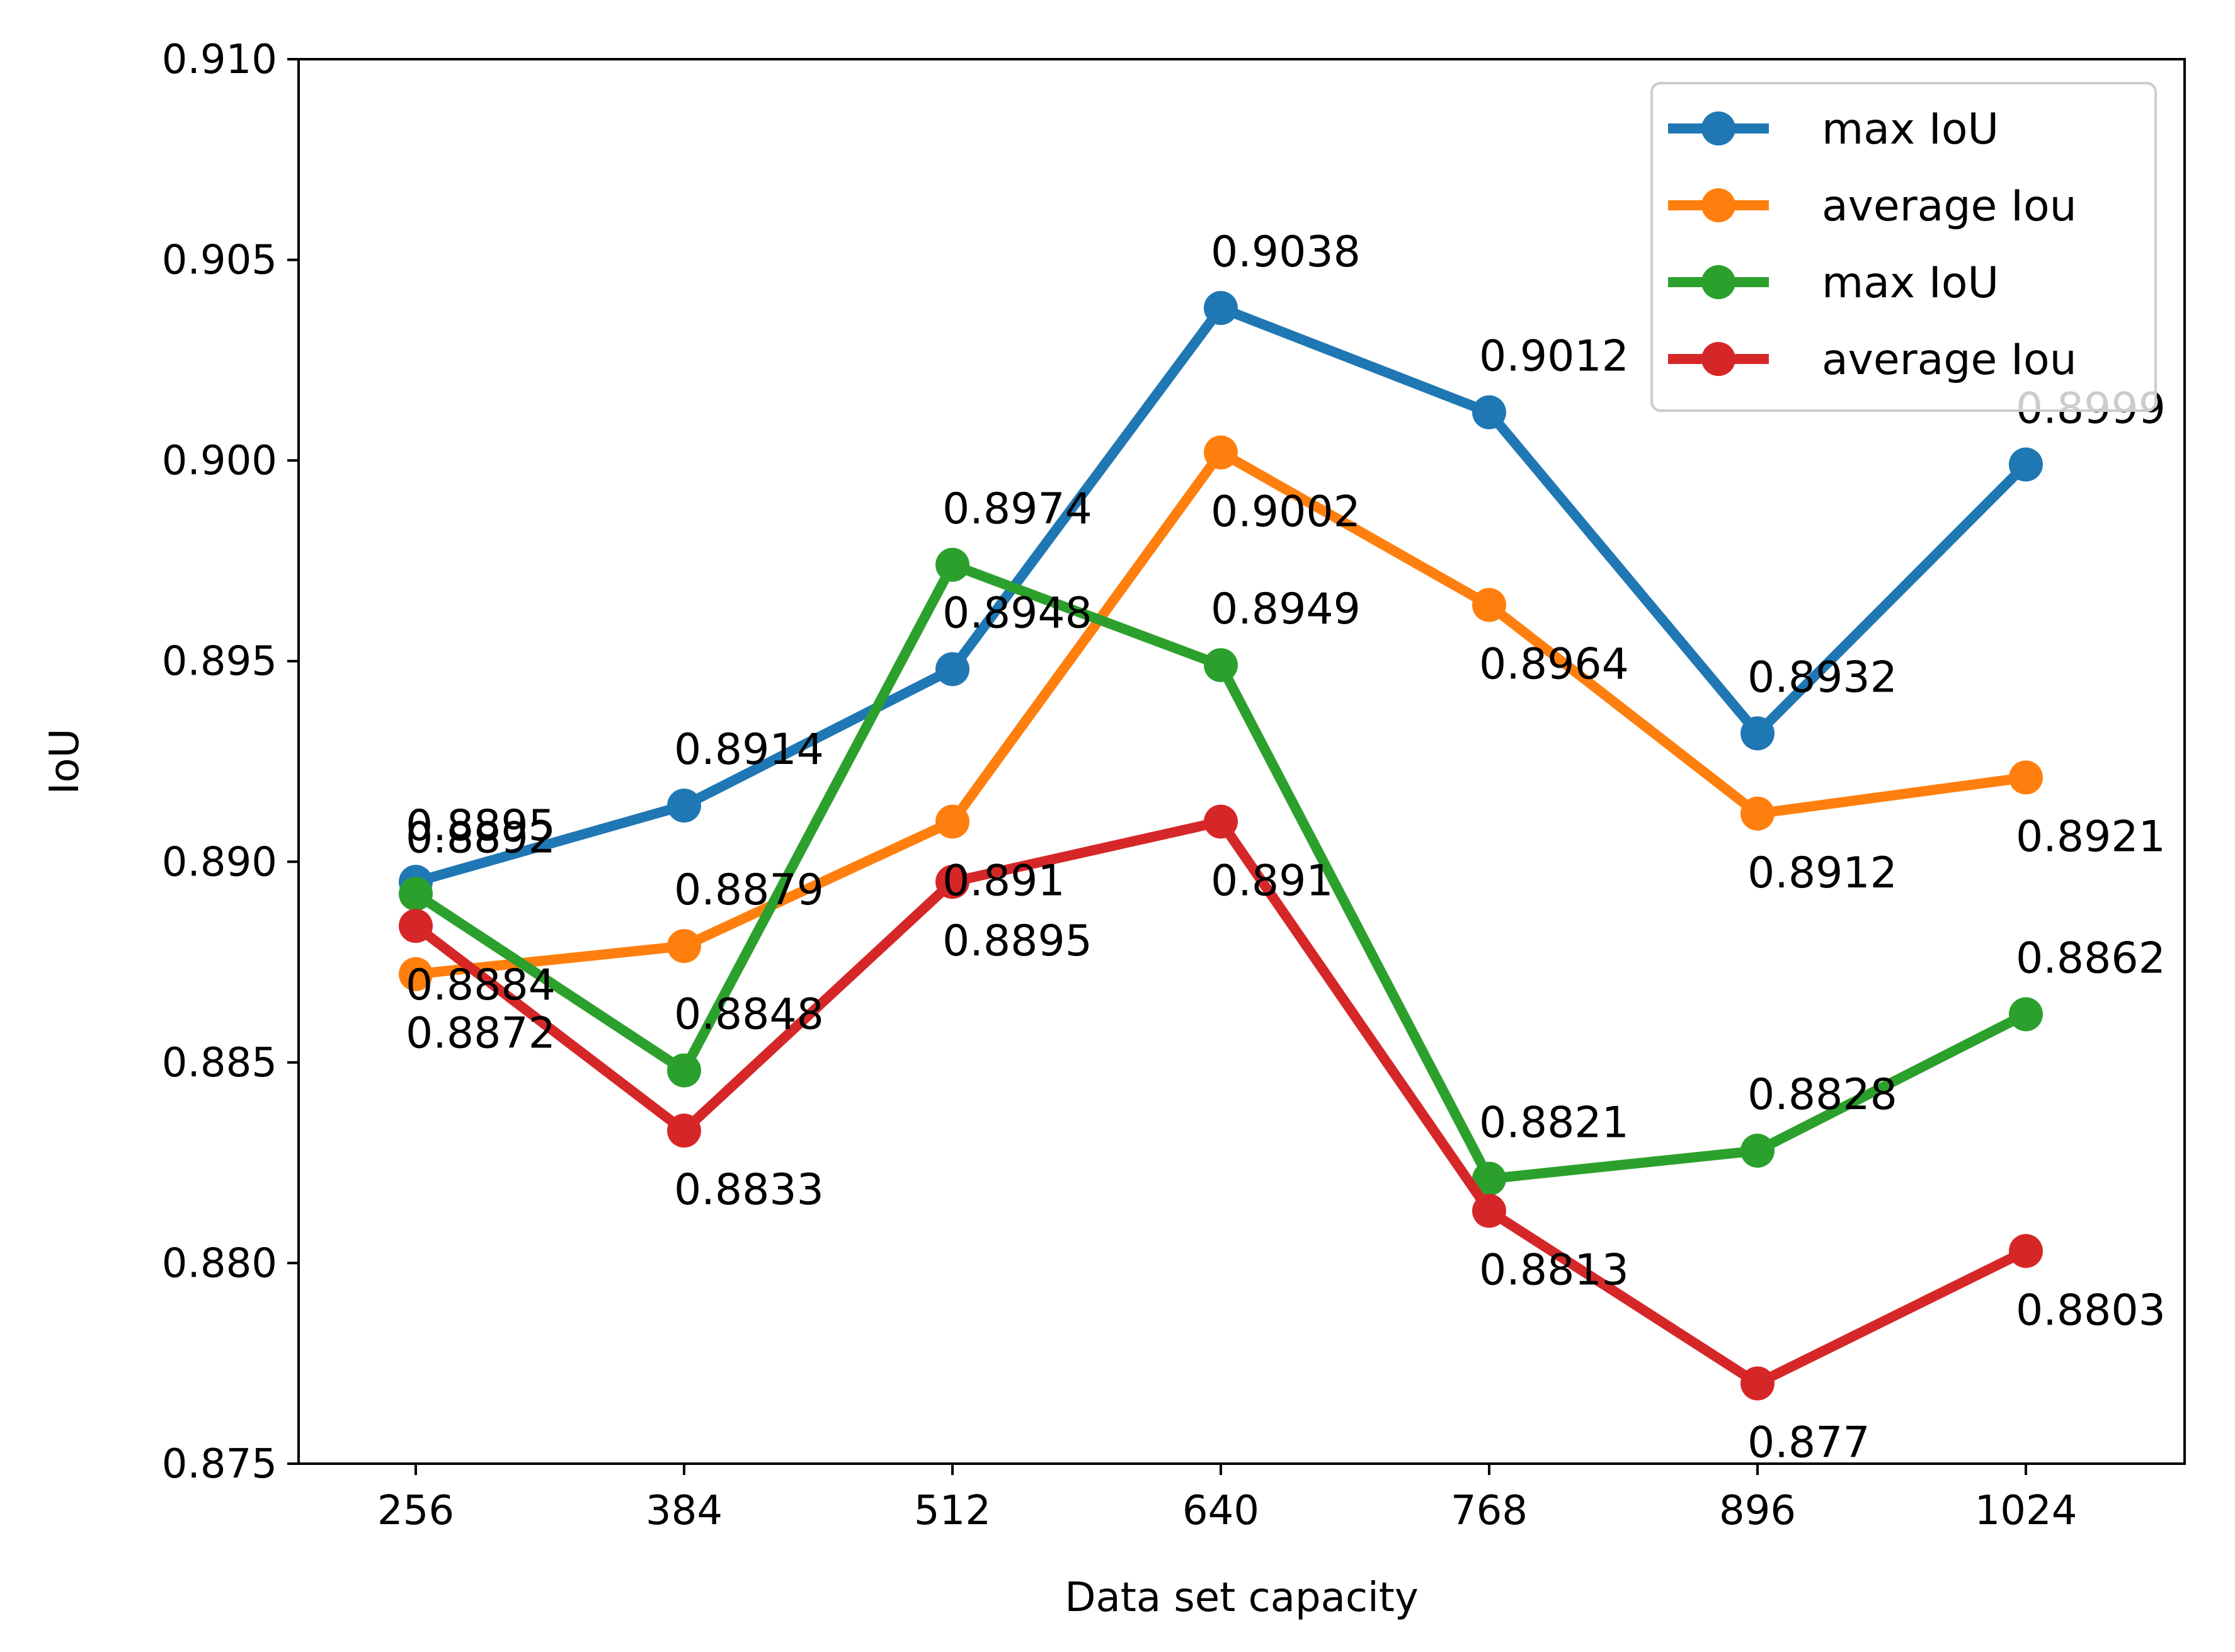 Image resolution: width=2235 pixels, height=1652 pixels. Describe the element at coordinates (749, 890) in the screenshot. I see `series-2-data-label-384: 0.8879` at that location.